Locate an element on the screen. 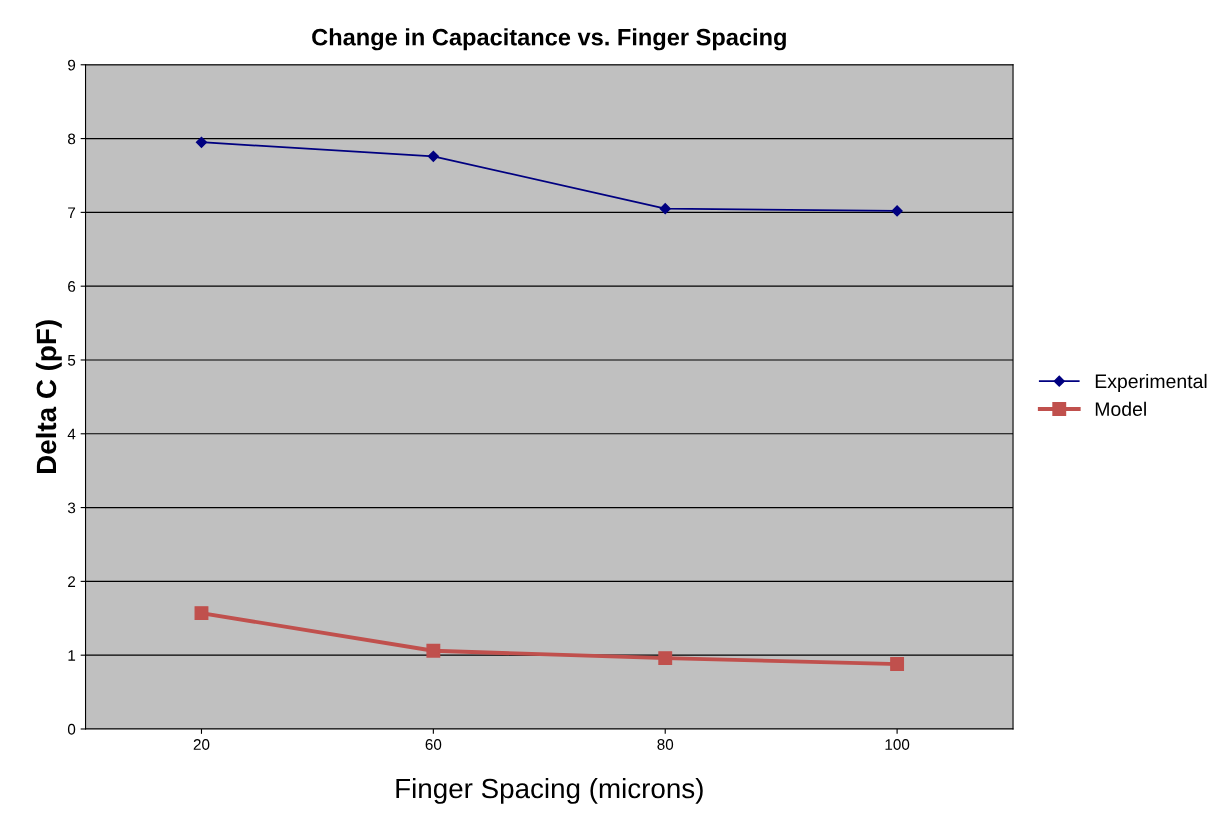  y-tick-label: 8 is located at coordinates (71, 139).